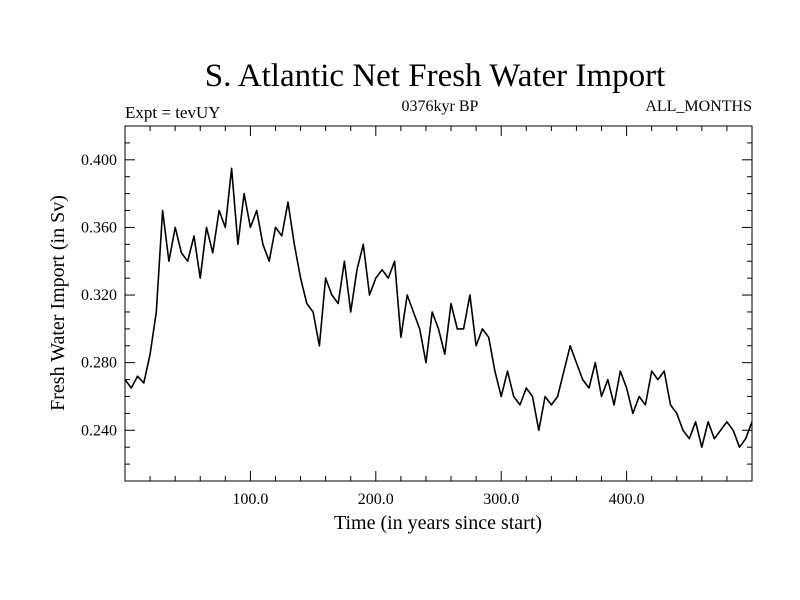 The width and height of the screenshot is (800, 600). Describe the element at coordinates (501, 499) in the screenshot. I see `x-tick-label: 300.0` at that location.